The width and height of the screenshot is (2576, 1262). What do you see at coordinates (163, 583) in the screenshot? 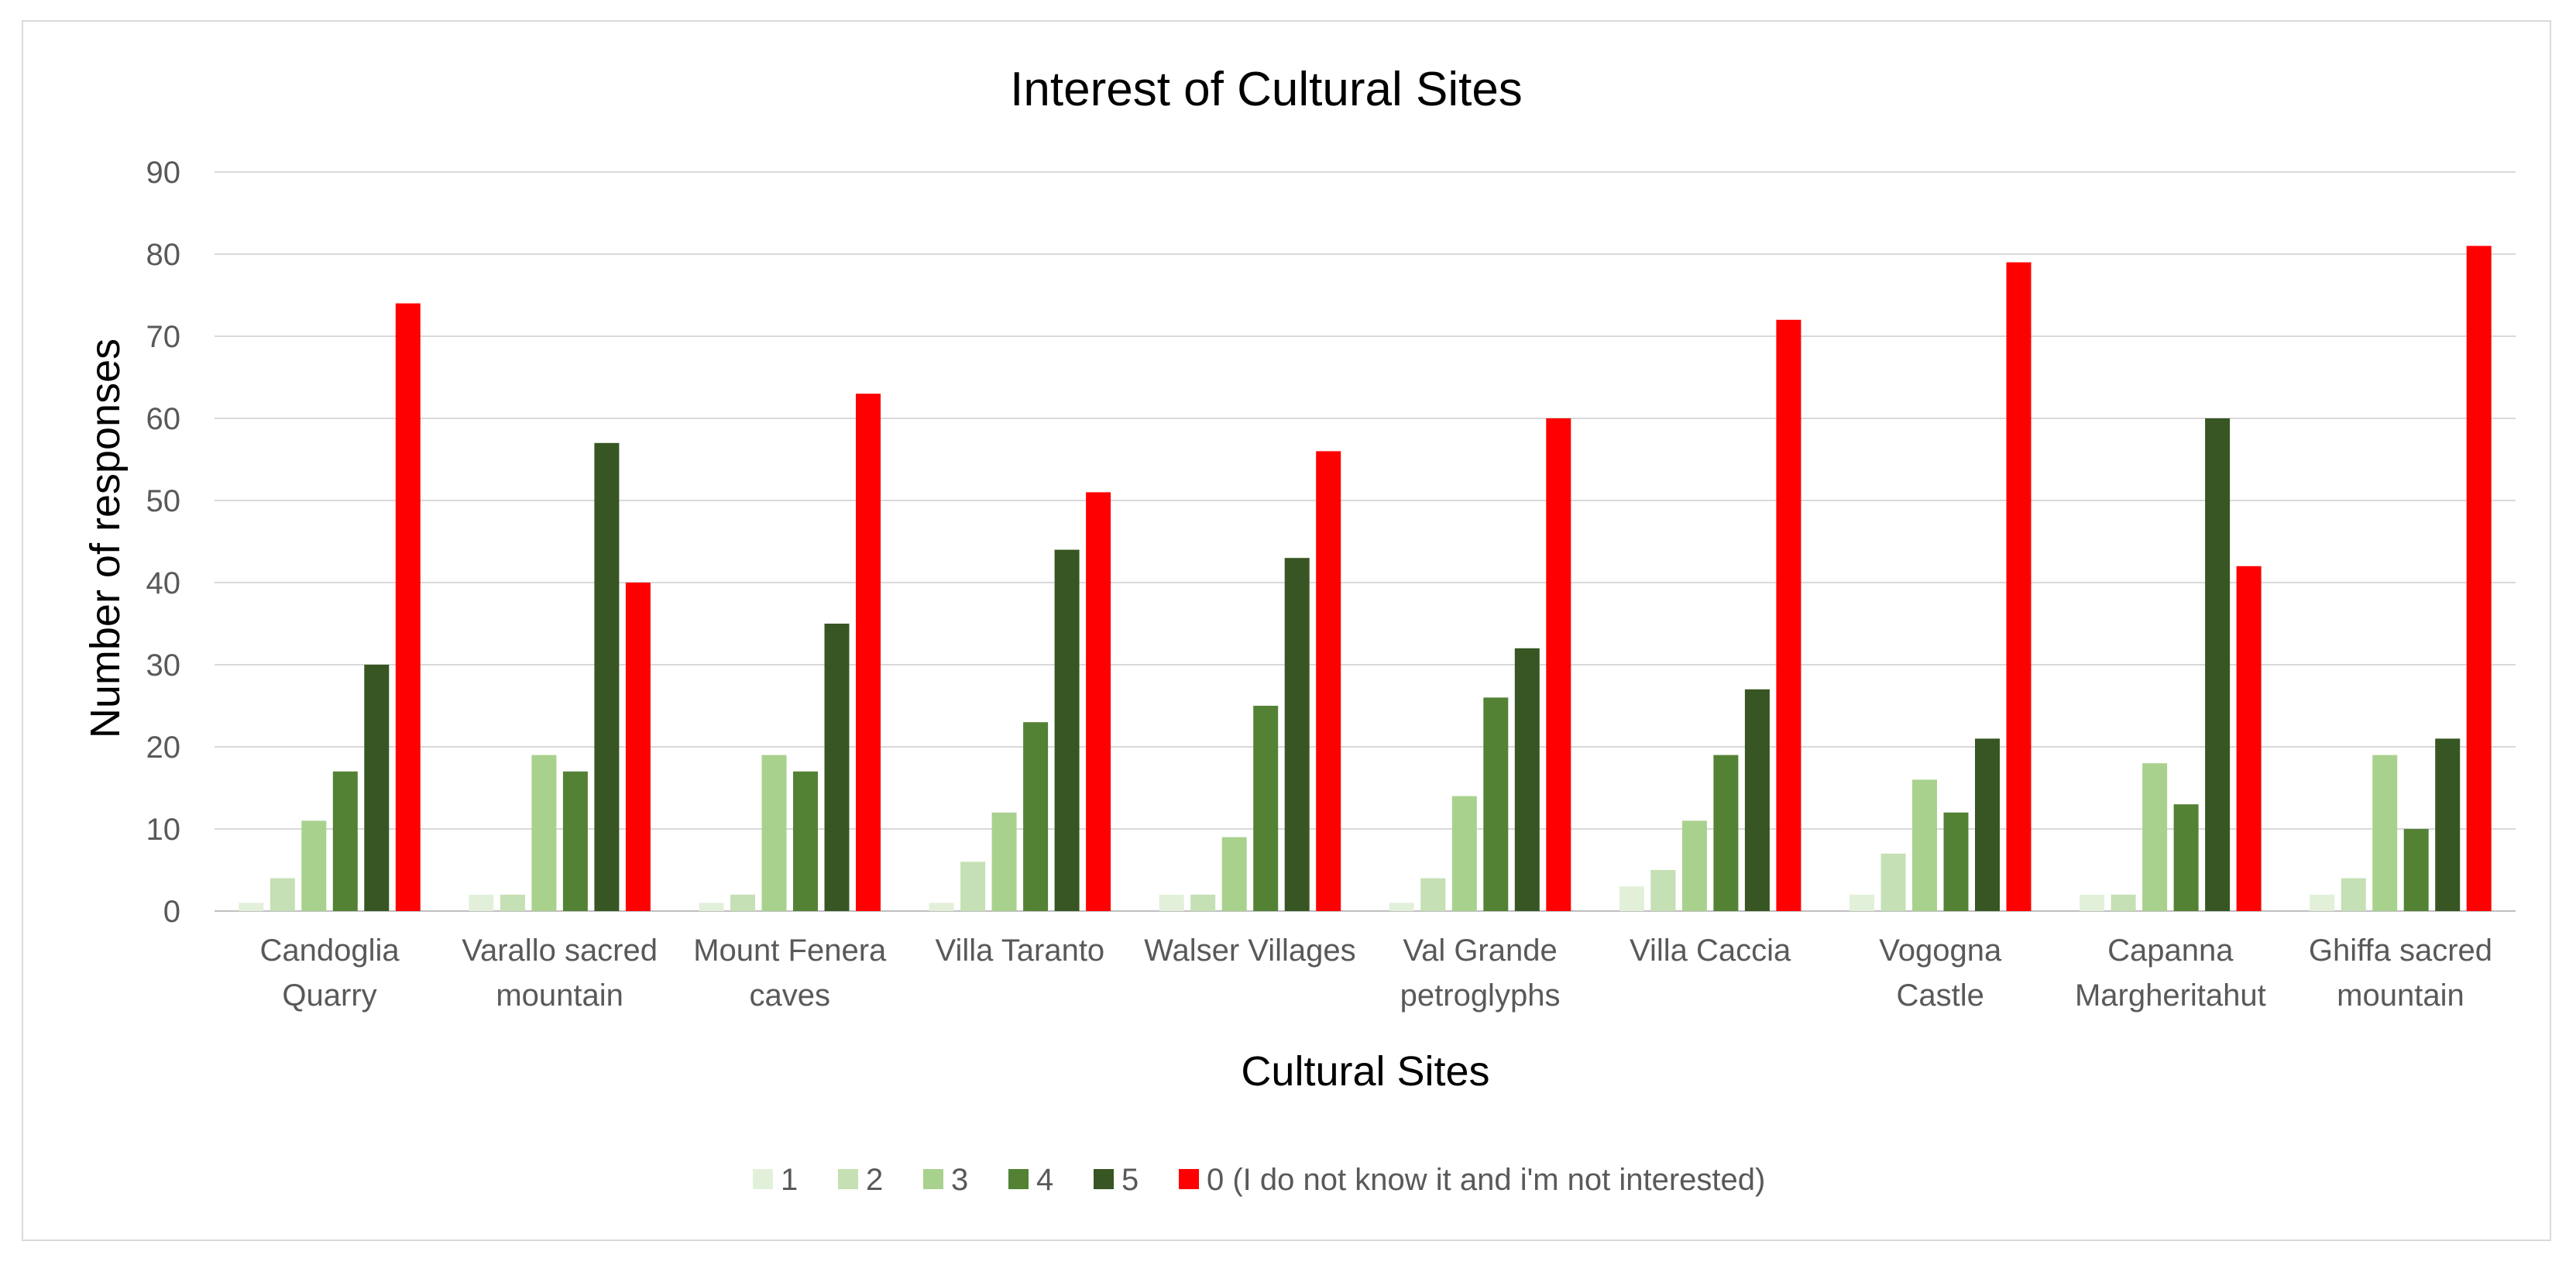
I see `y-tick-label: 40` at bounding box center [163, 583].